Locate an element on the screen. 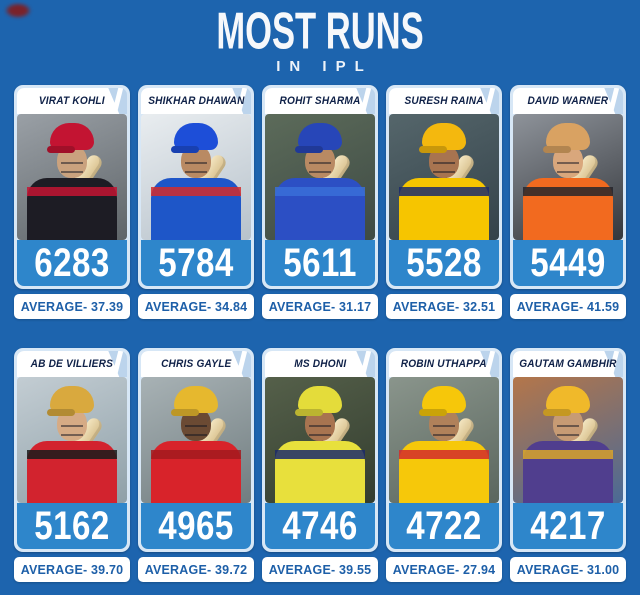  runs-value: 5528 is located at coordinates (444, 262).